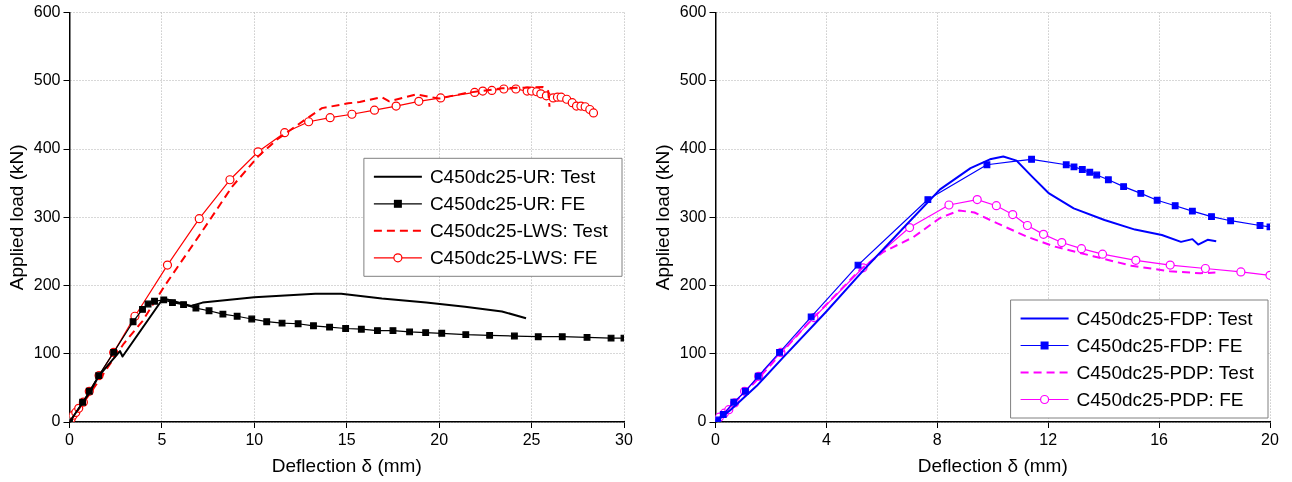 This screenshot has width=1292, height=482. I want to click on legend-label: C450dc25-UR: FE, so click(507, 204).